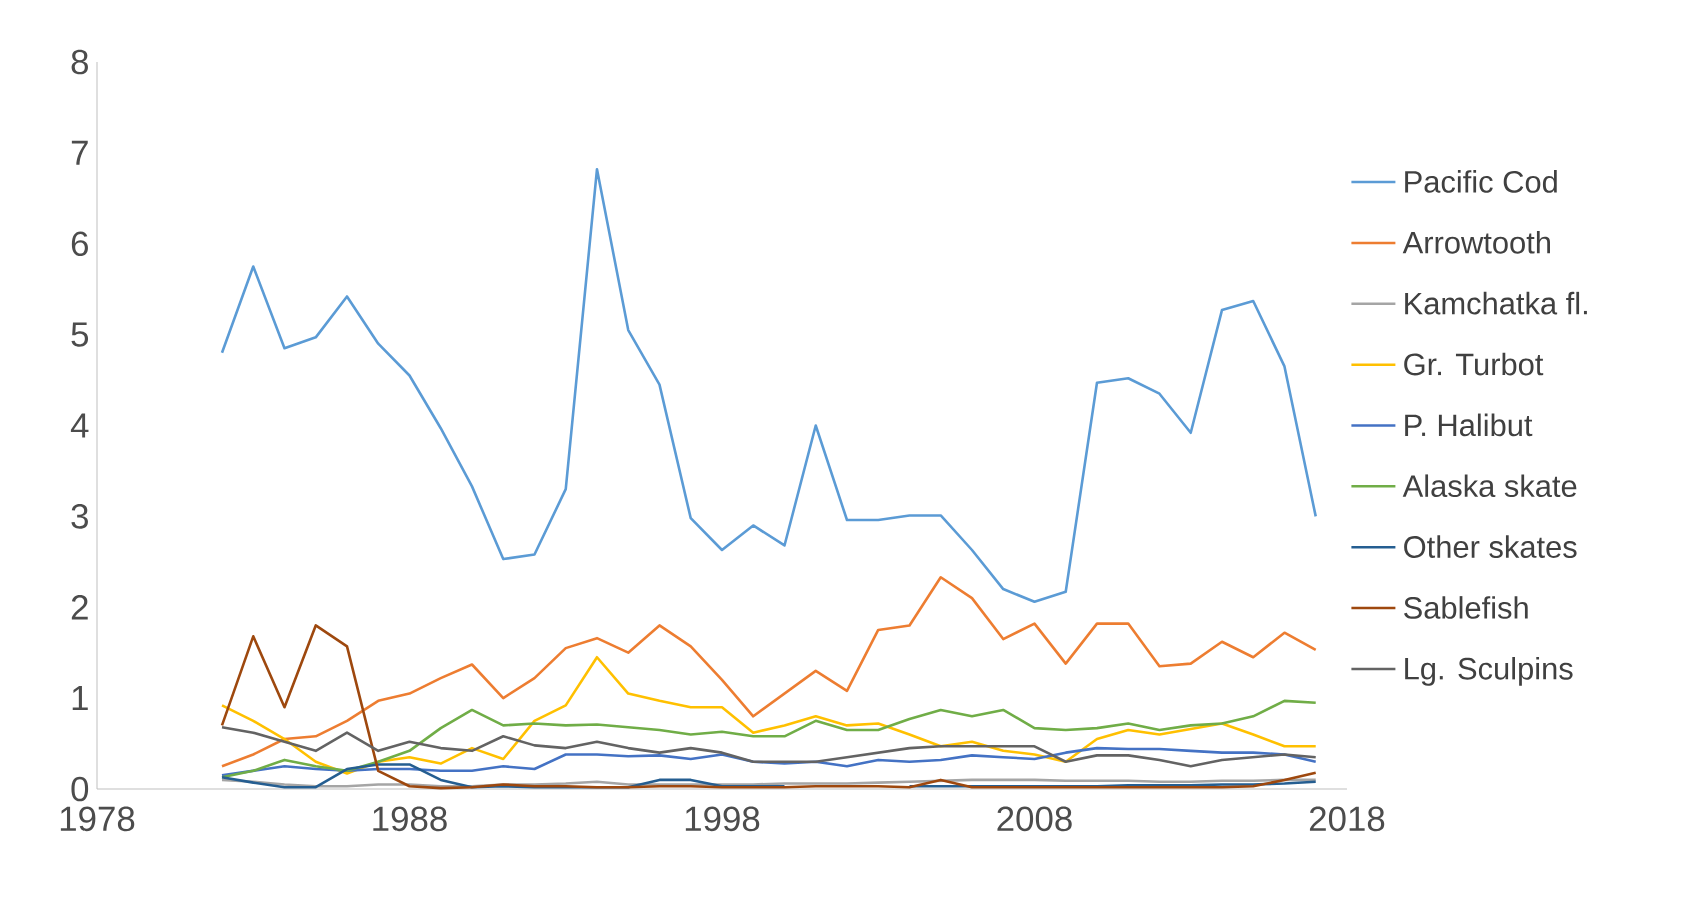  I want to click on legend-label: Pacific Cod, so click(1481, 181).